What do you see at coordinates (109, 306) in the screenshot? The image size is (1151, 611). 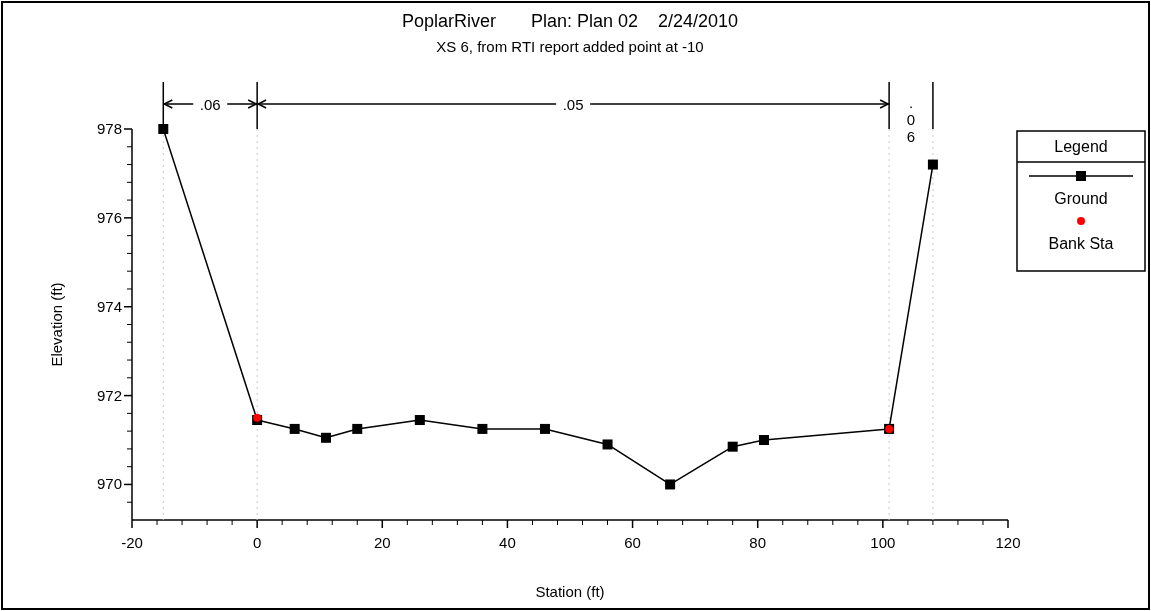 I see `y-tick-label: 974` at bounding box center [109, 306].